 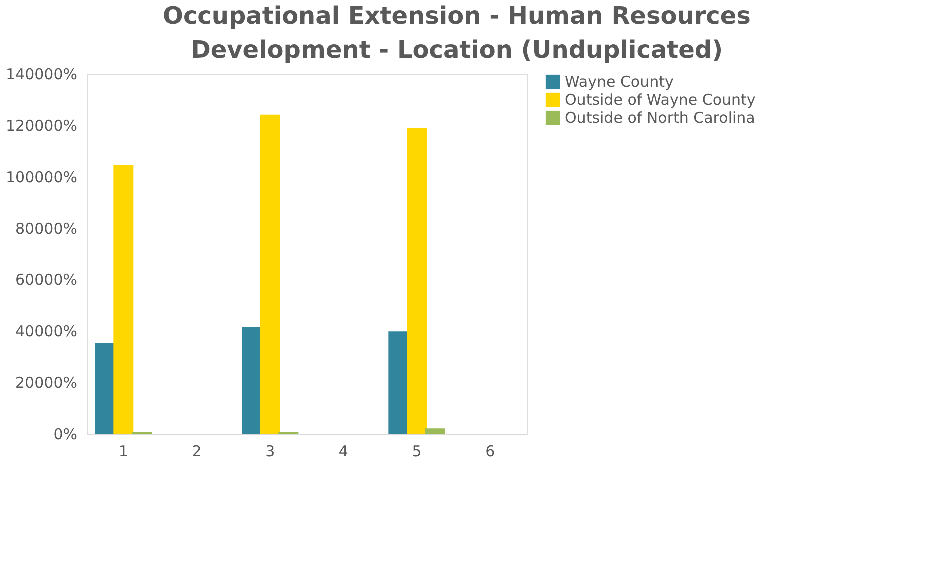 I want to click on x-tick-label: 1, so click(x=123, y=451).